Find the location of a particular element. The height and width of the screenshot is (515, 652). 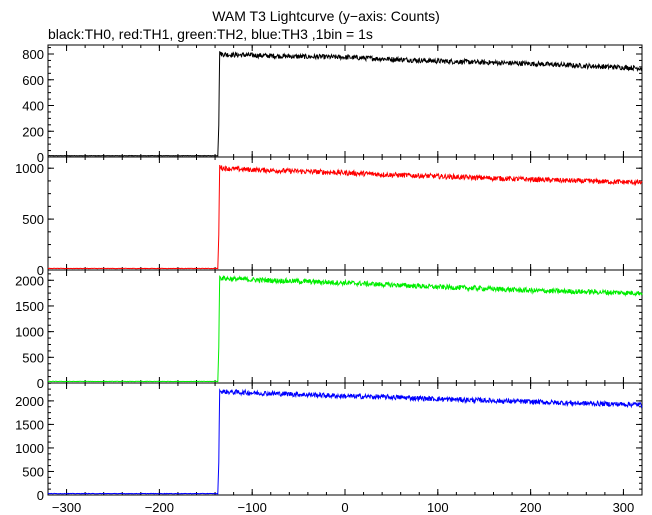

x-tick-label: −100 is located at coordinates (252, 507).